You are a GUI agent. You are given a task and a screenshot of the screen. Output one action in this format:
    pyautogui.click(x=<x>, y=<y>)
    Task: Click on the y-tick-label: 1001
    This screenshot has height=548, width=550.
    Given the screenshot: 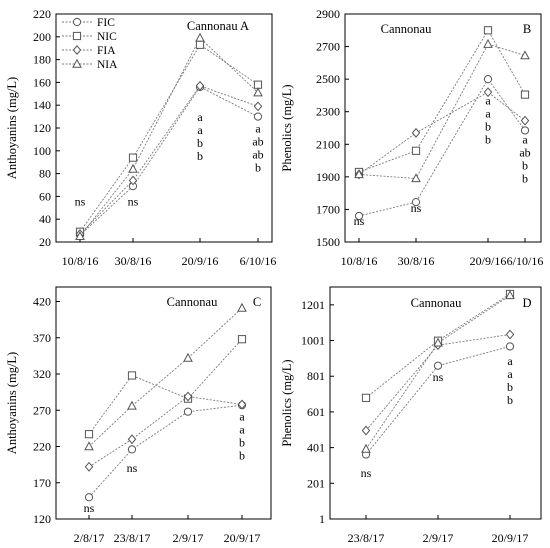 What is the action you would take?
    pyautogui.click(x=313, y=341)
    